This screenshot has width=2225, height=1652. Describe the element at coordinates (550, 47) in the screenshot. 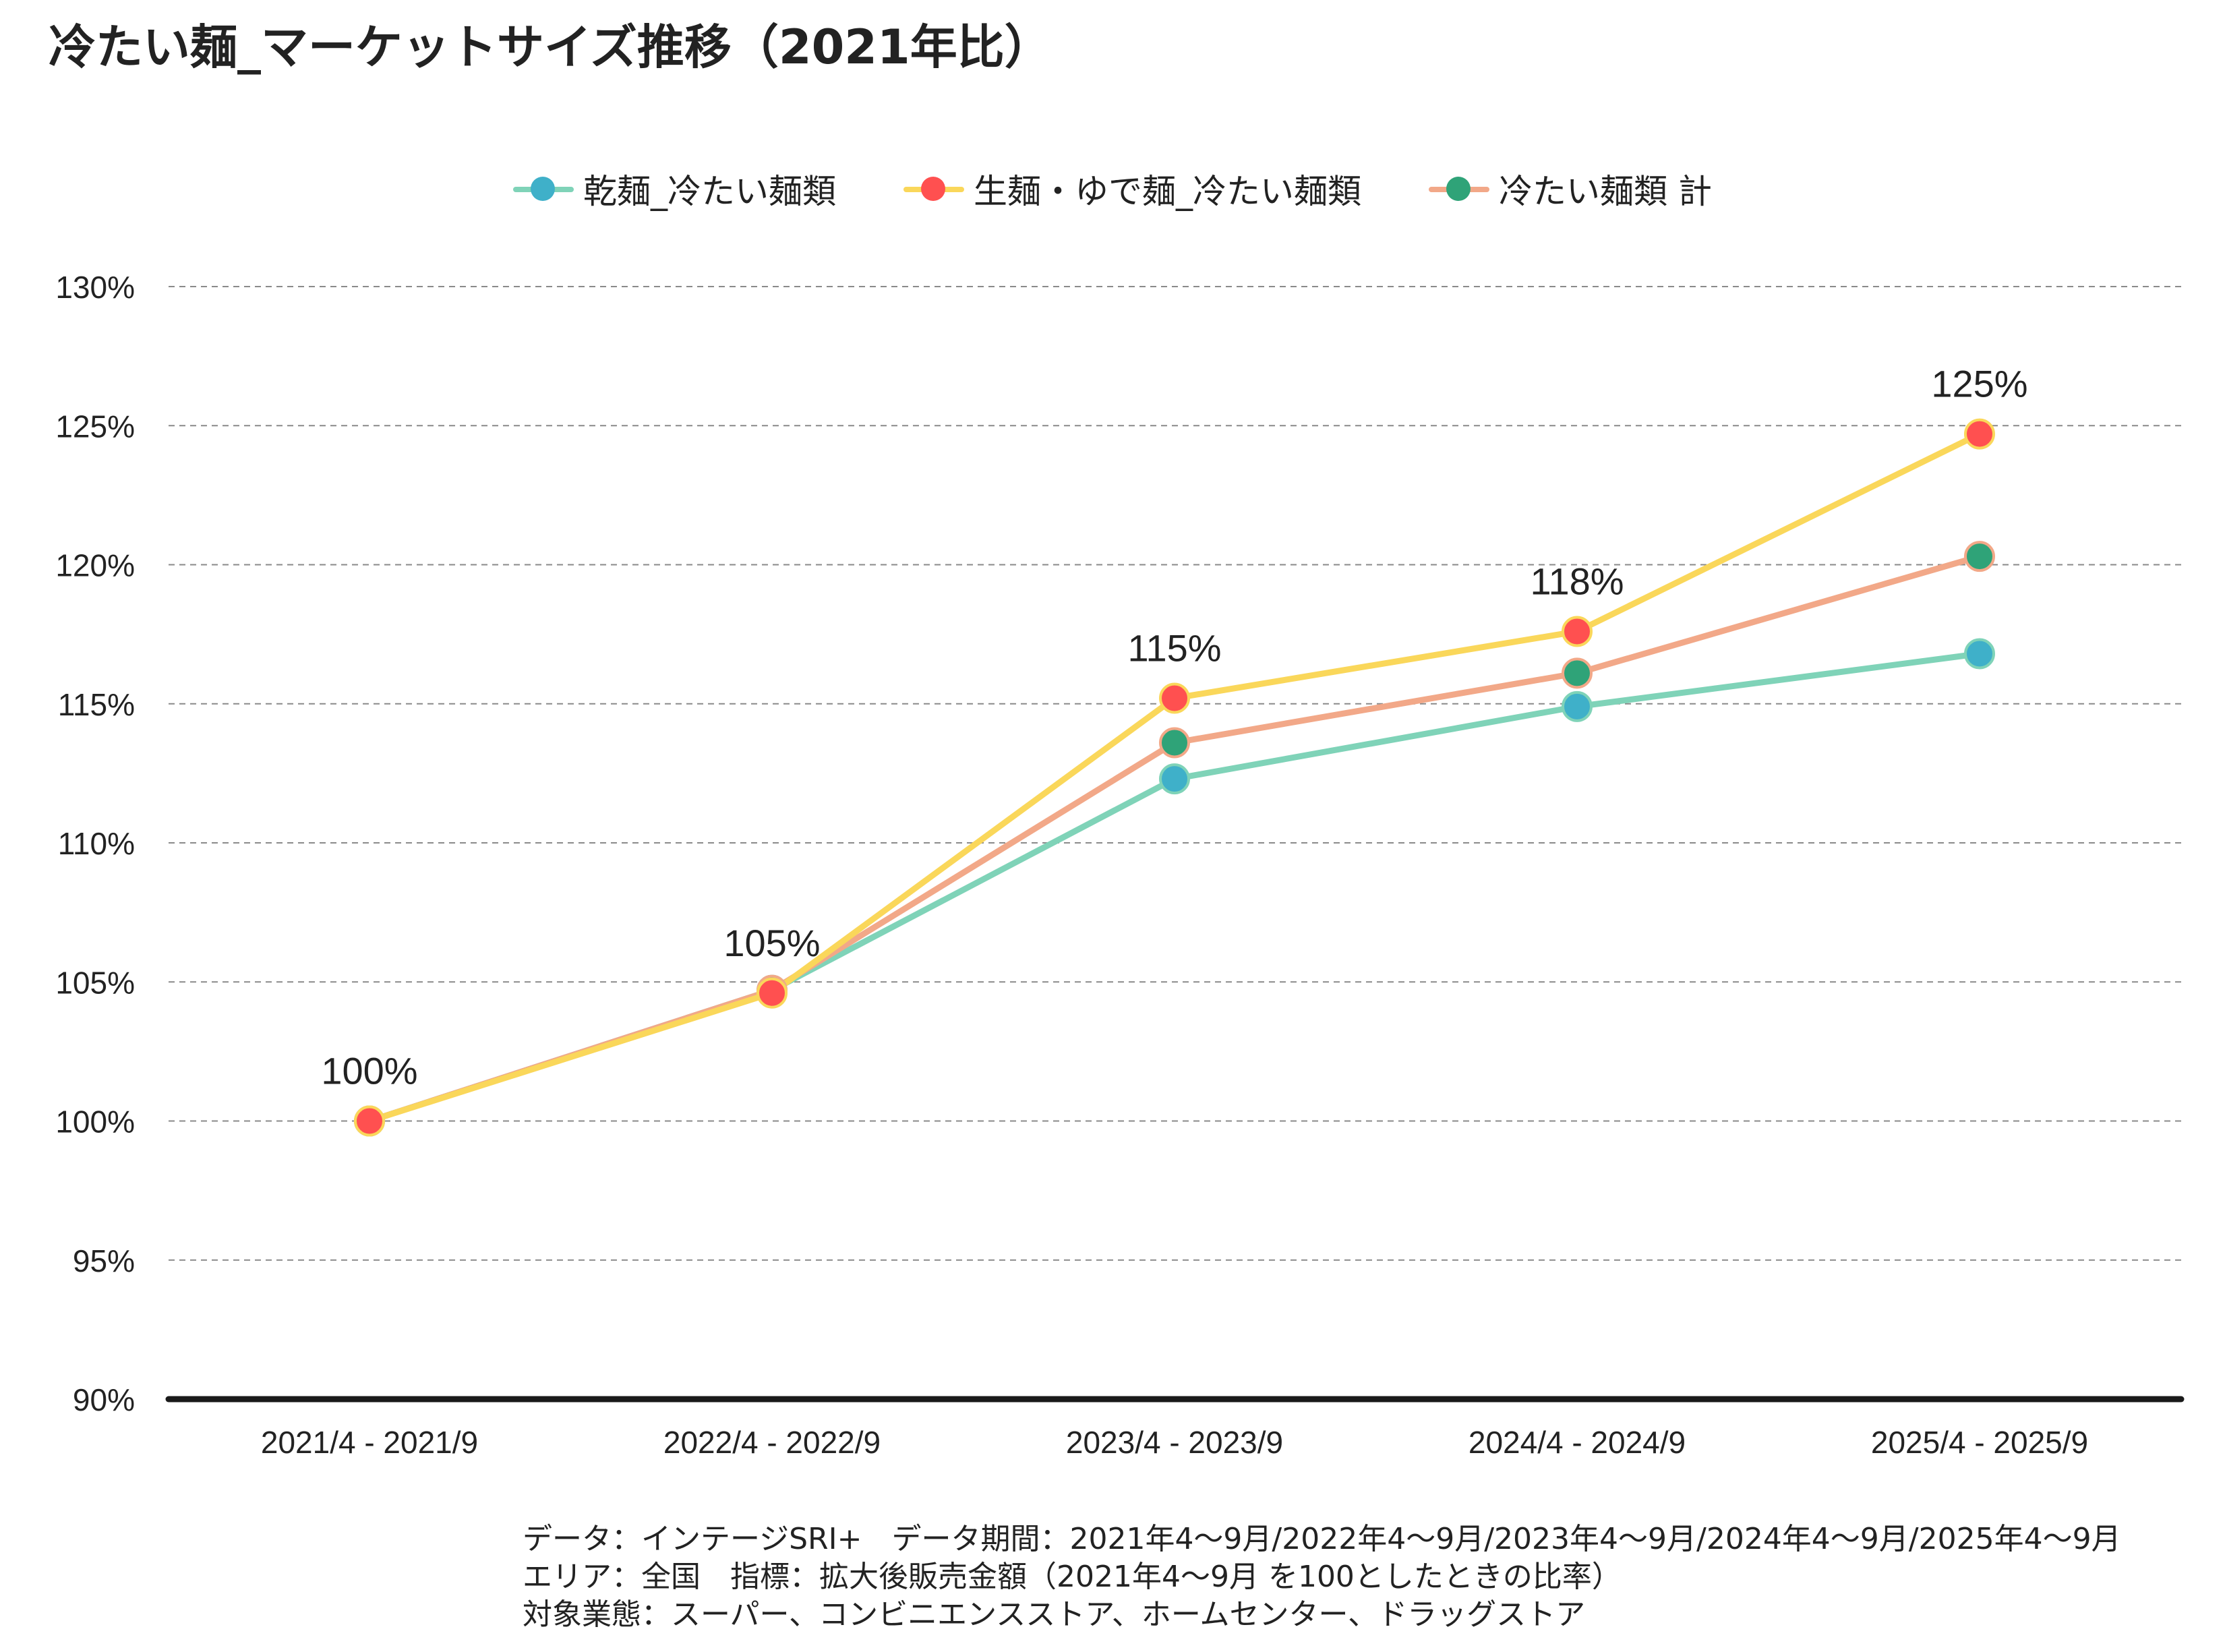

I see `chart-title: 冷たい麺_マーケットサイズ推移（2021年比）` at that location.